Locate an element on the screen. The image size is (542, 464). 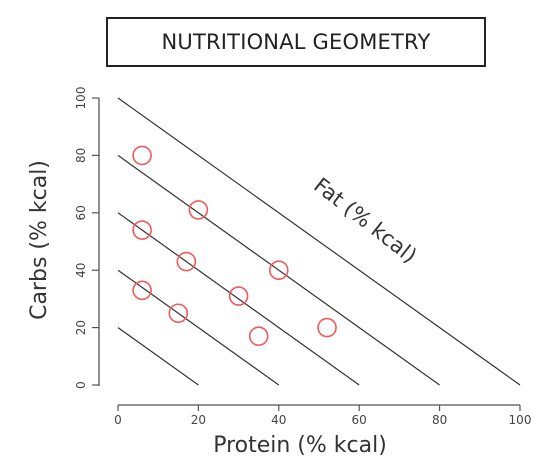
x-tick-label: 100 is located at coordinates (520, 420).